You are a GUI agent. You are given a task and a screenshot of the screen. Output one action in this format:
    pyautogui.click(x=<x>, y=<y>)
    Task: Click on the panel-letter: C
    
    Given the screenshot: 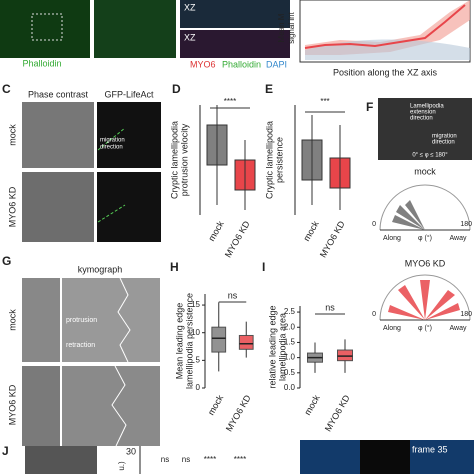 What is the action you would take?
    pyautogui.click(x=6, y=89)
    